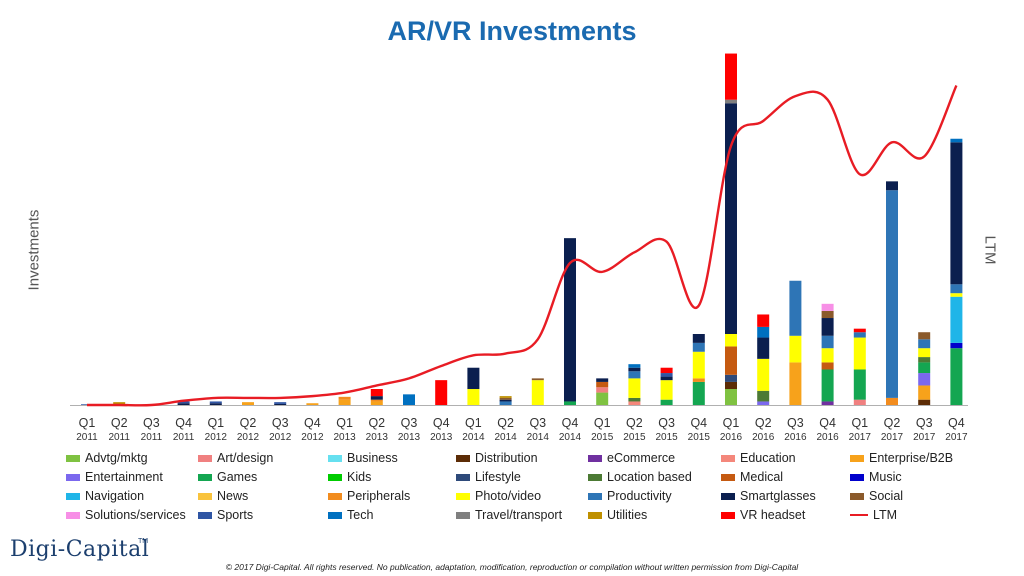 This screenshot has height=576, width=1024. Describe the element at coordinates (512, 31) in the screenshot. I see `chart-title: AR/VR Investments` at that location.